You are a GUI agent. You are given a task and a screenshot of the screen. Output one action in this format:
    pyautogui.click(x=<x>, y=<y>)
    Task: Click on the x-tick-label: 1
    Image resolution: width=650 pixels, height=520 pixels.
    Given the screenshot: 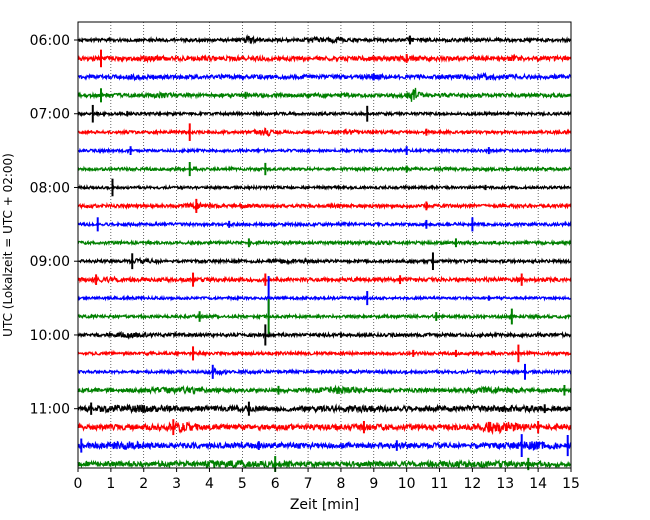 What is the action you would take?
    pyautogui.click(x=110, y=484)
    